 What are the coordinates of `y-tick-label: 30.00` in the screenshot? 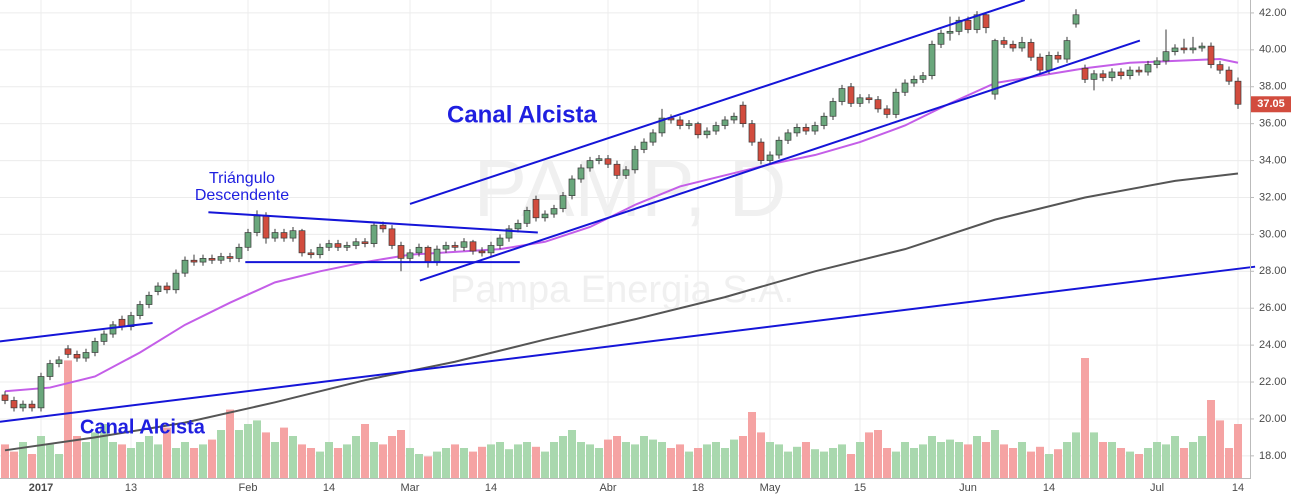 It's located at (1273, 234).